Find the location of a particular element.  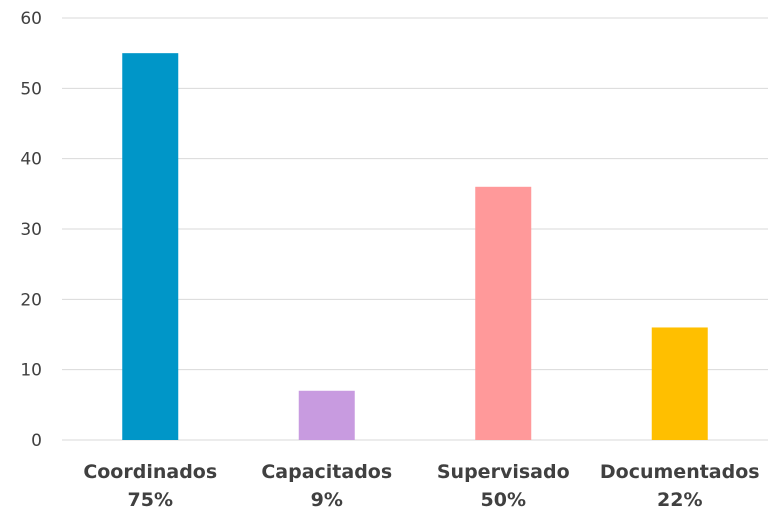

x-category-percent: 50% is located at coordinates (503, 500).